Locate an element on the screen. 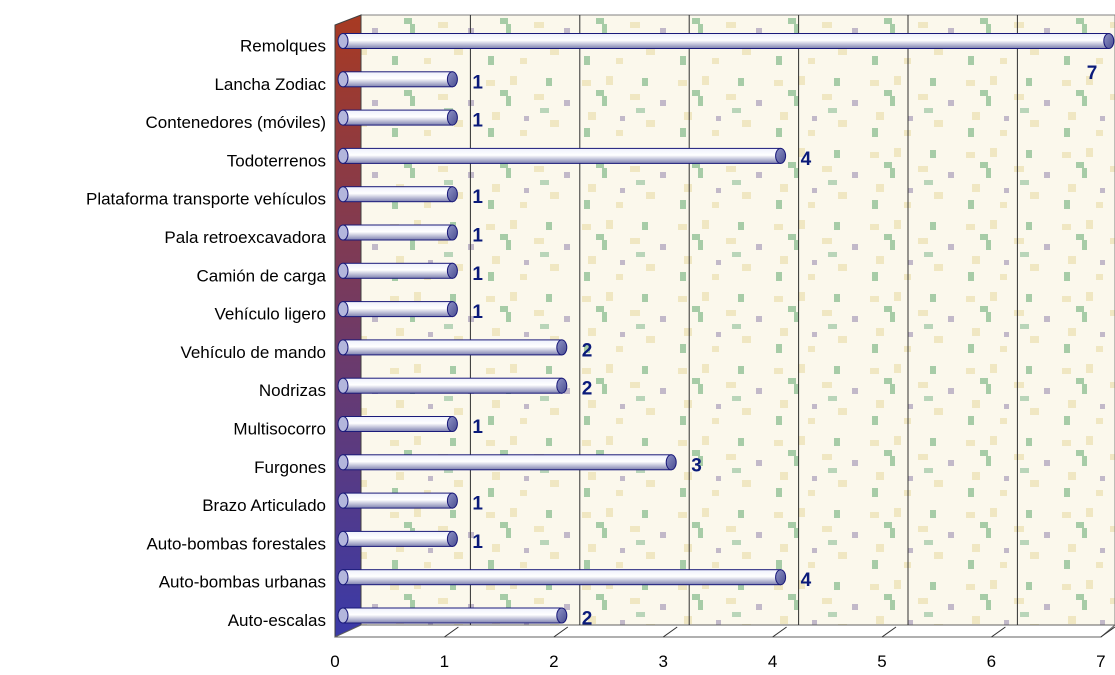 The height and width of the screenshot is (675, 1115). x-tick-label: 3 is located at coordinates (662, 661).